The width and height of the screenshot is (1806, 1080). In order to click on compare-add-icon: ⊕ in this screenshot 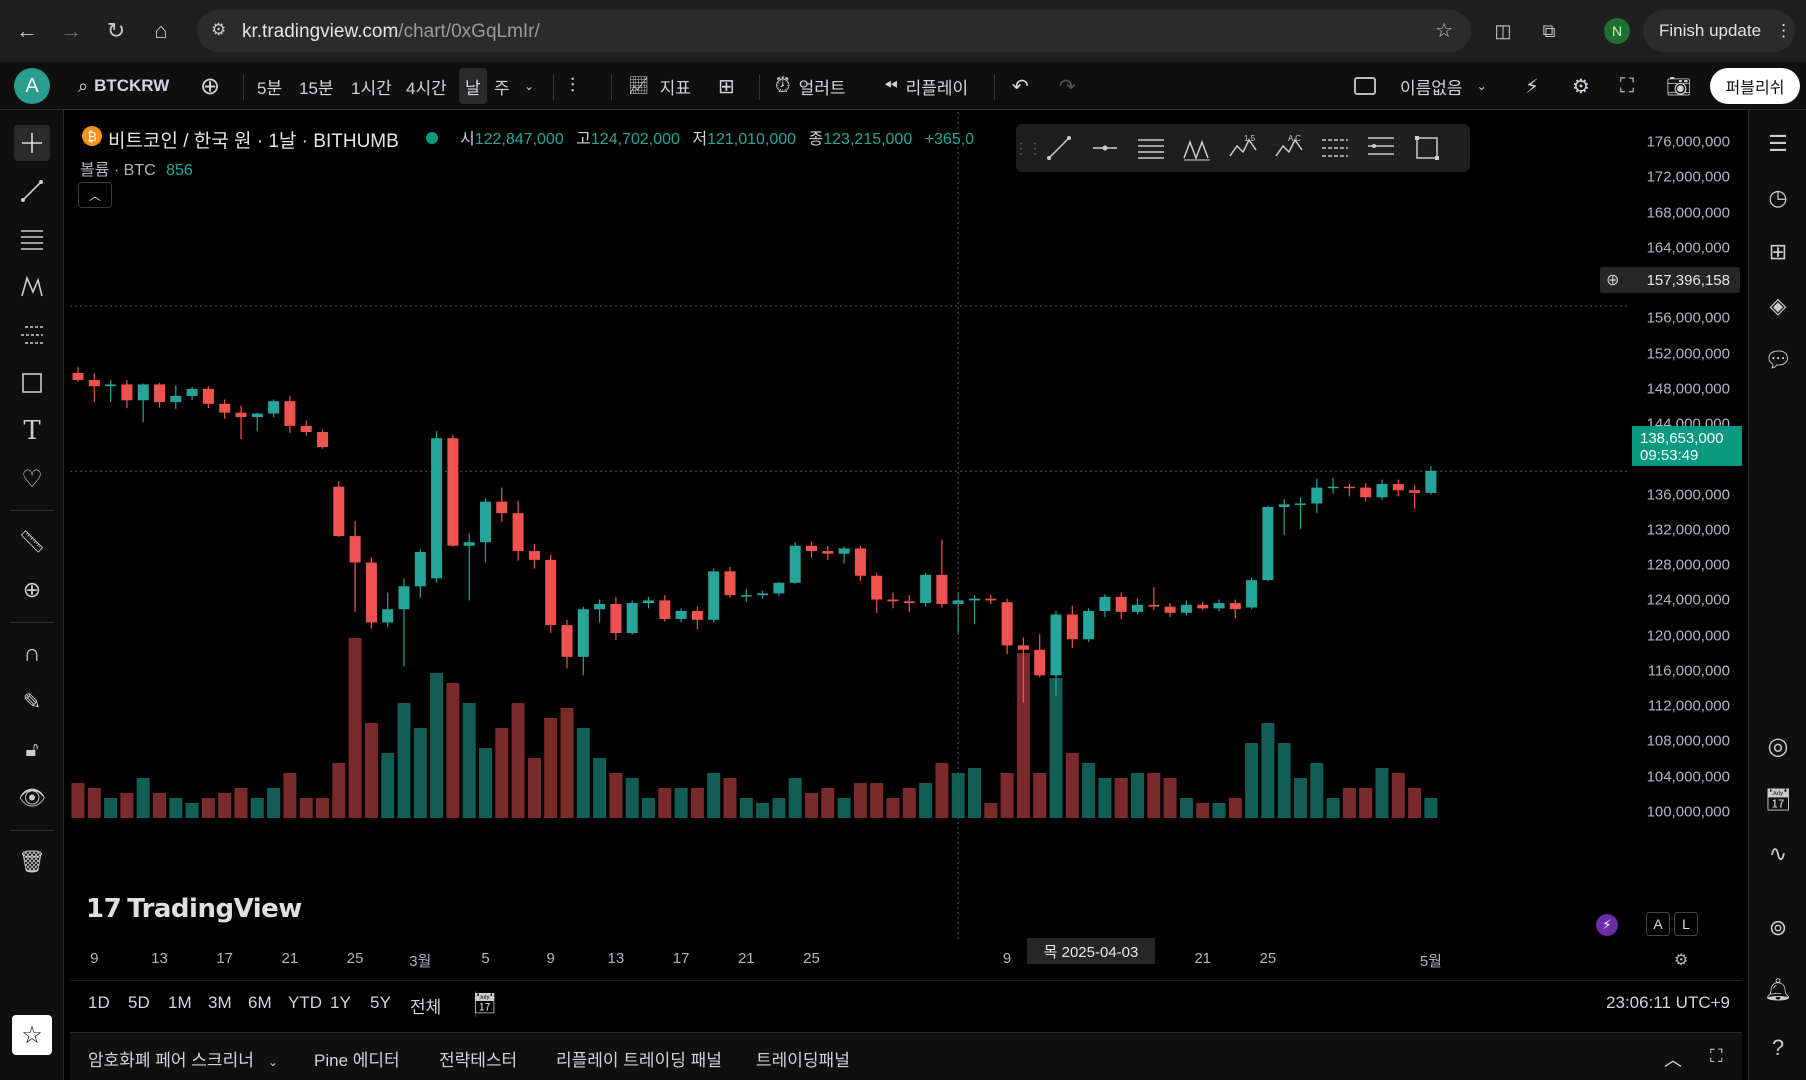, I will do `click(210, 86)`.